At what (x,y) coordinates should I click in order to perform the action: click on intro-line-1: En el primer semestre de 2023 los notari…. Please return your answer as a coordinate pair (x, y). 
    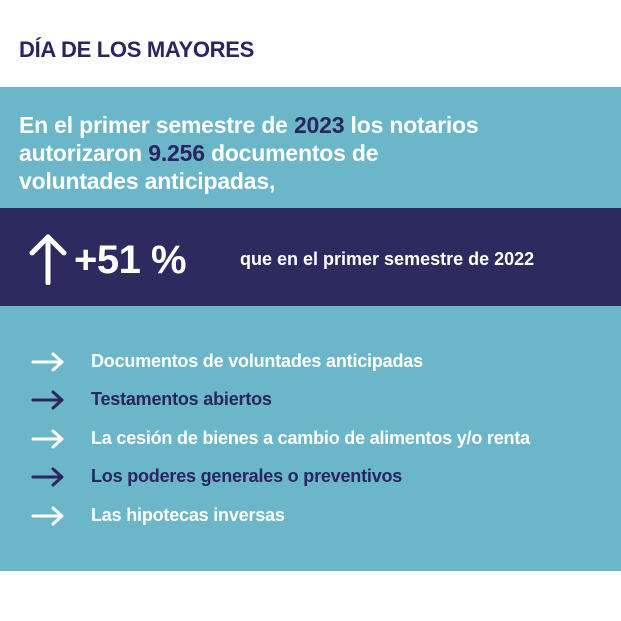
    Looking at the image, I should click on (314, 125).